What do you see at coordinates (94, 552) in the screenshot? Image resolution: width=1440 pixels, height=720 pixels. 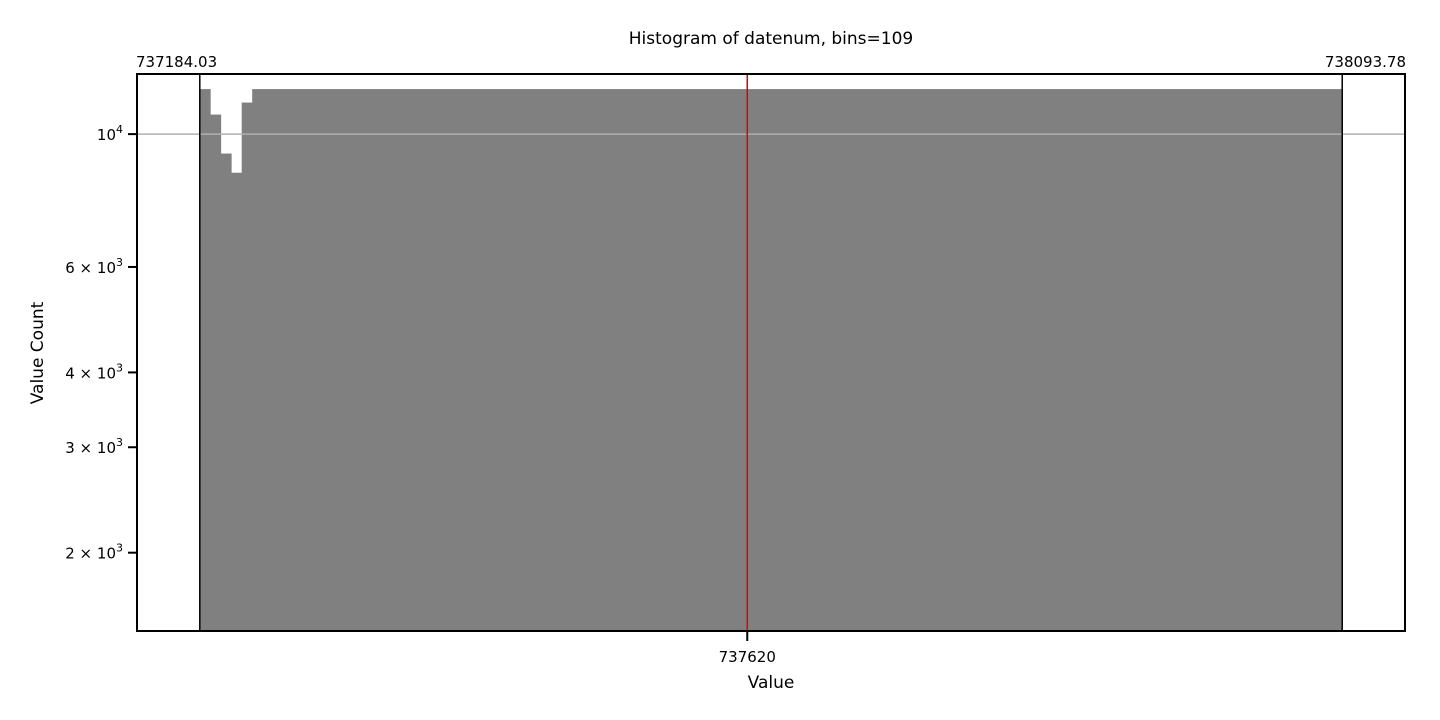 I see `y-tick-label: 2 × 103` at bounding box center [94, 552].